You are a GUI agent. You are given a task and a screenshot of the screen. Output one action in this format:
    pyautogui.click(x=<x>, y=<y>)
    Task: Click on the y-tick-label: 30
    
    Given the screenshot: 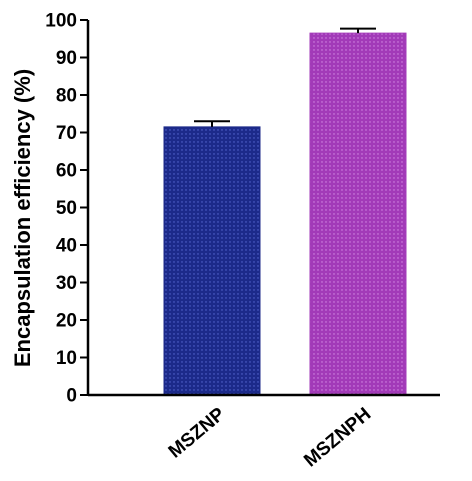 What is the action you would take?
    pyautogui.click(x=66, y=283)
    